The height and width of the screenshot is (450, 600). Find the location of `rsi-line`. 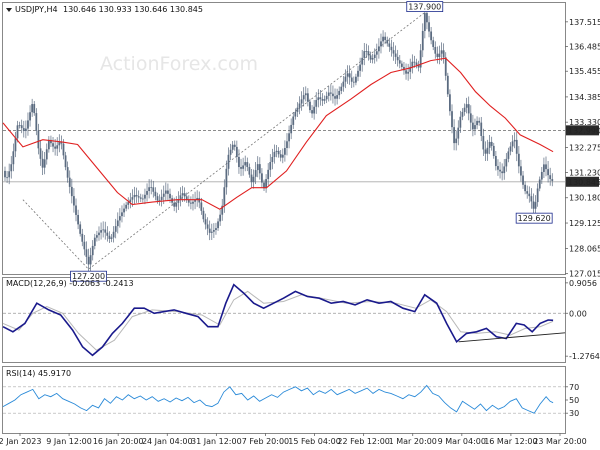

rsi-line is located at coordinates (278, 399).